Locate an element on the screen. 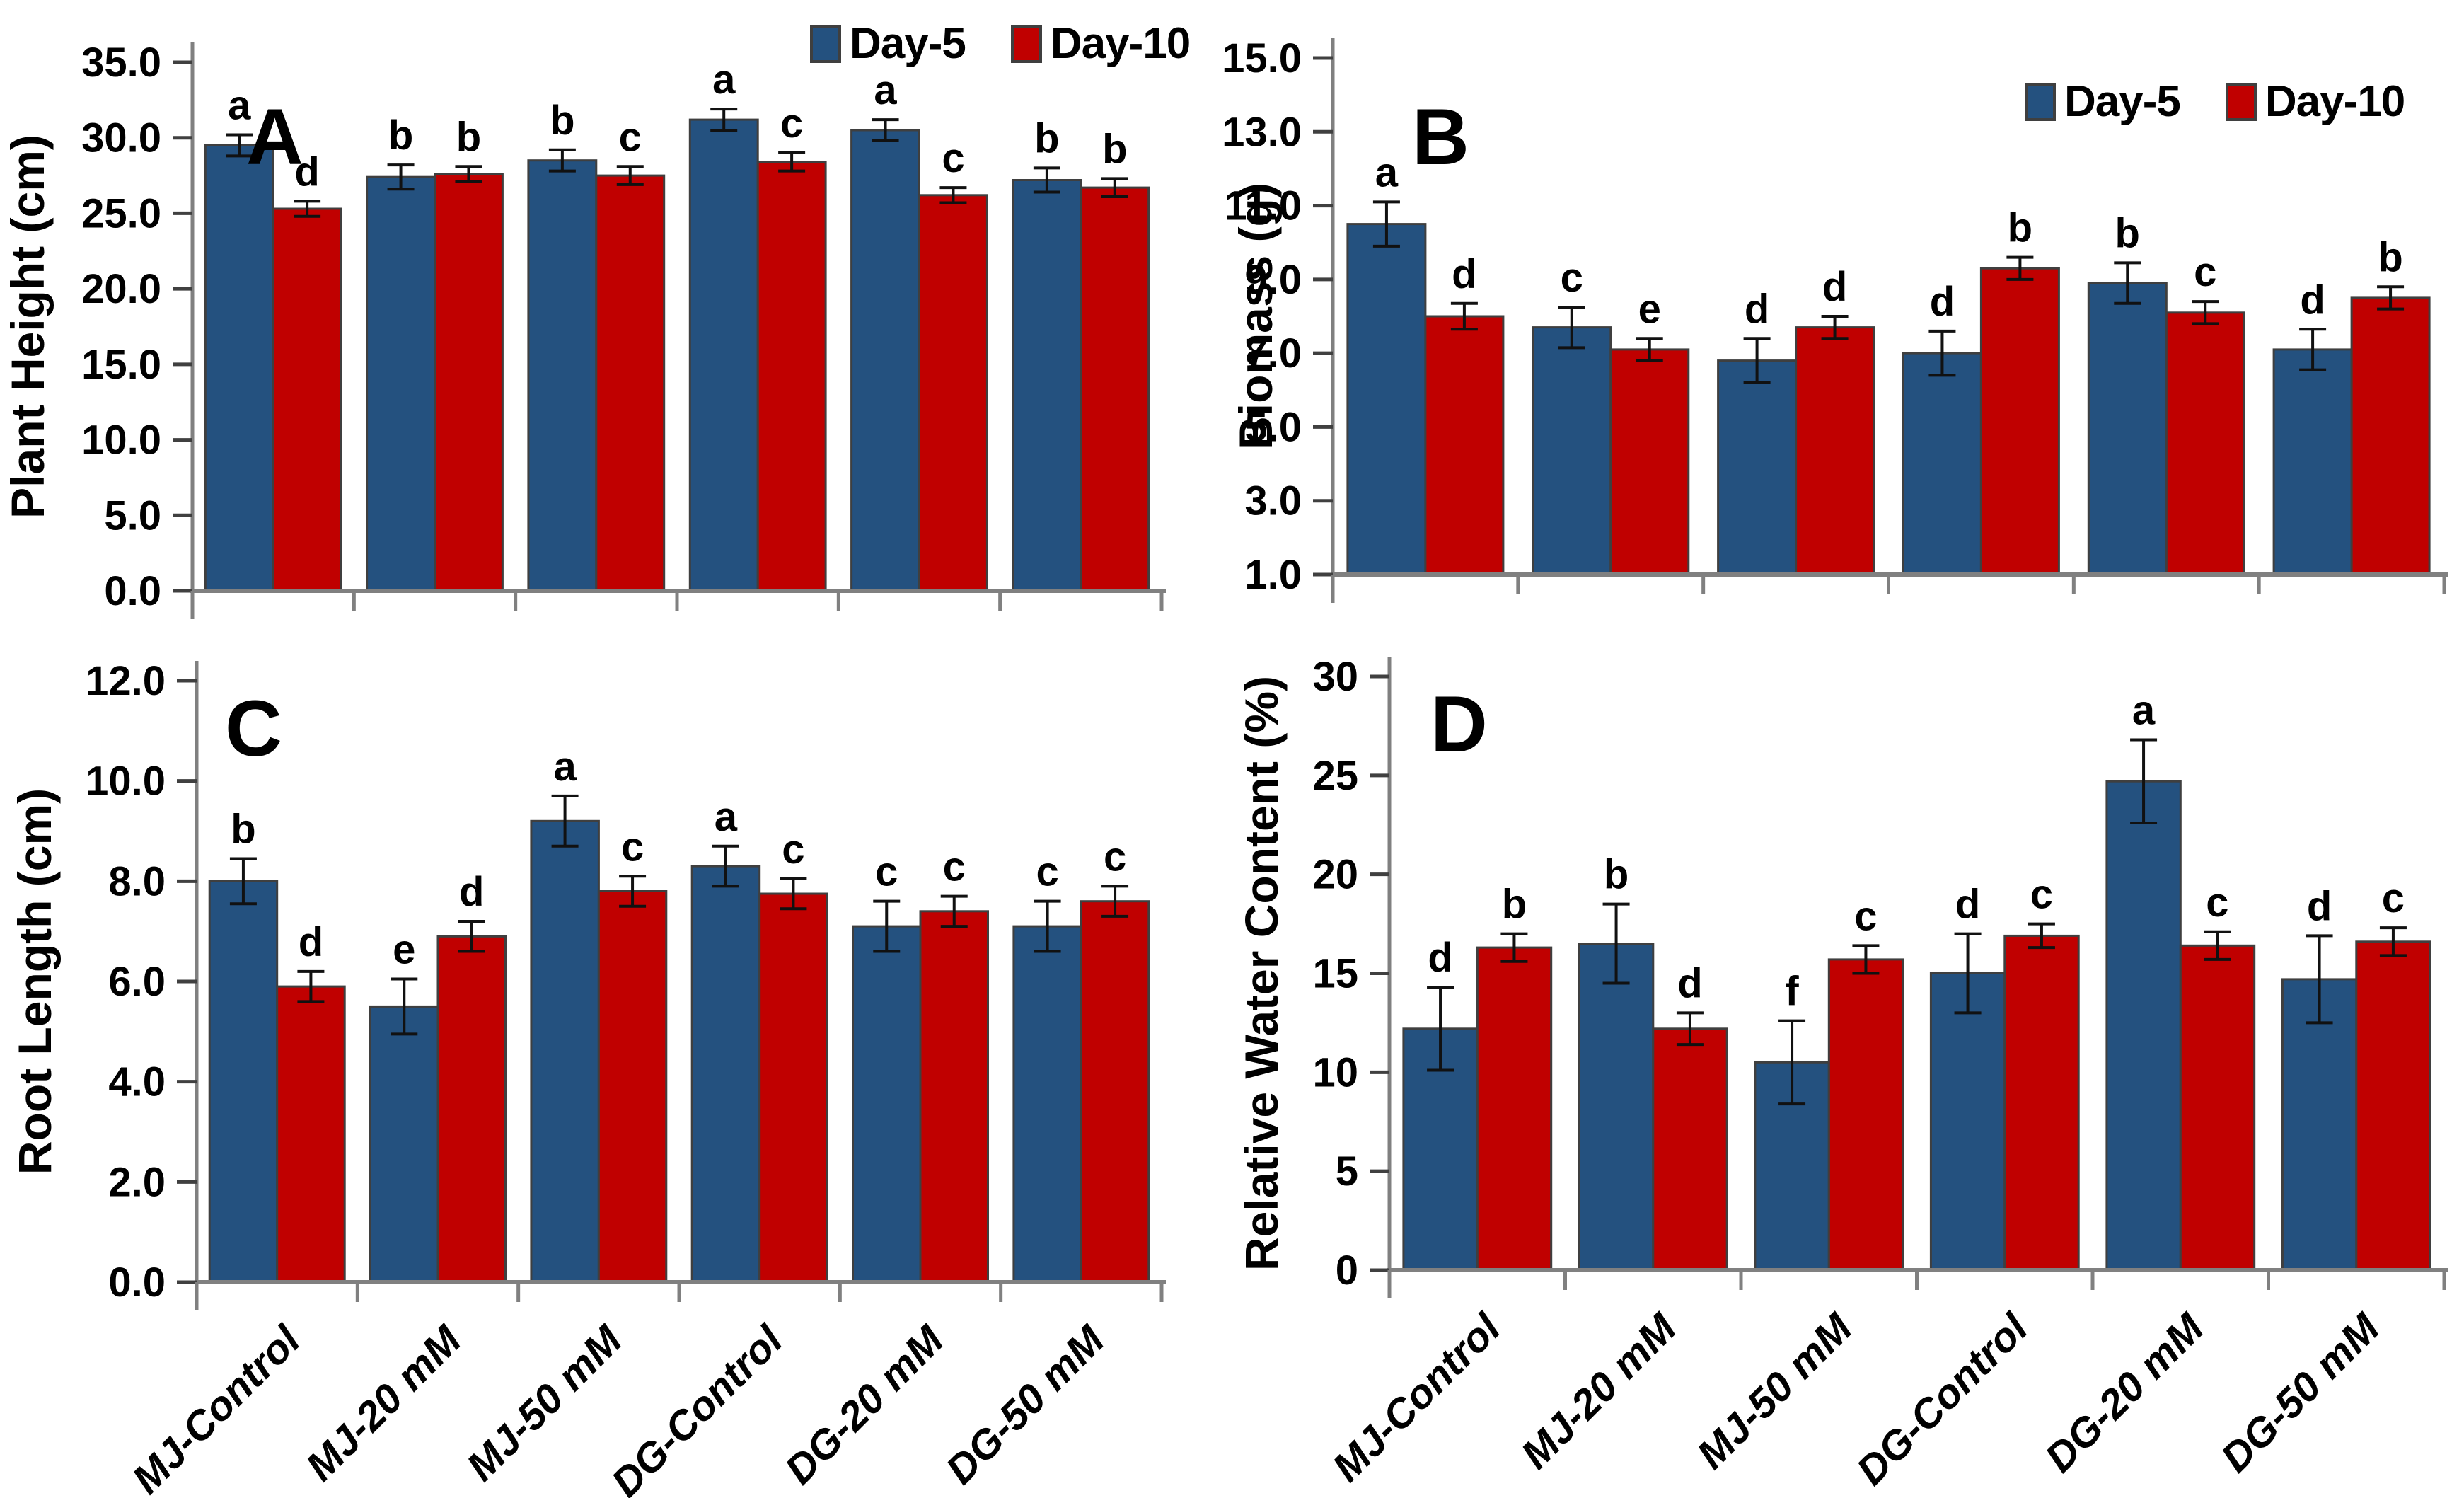 The width and height of the screenshot is (2464, 1498). y-tick-label: 10 is located at coordinates (1335, 1072).